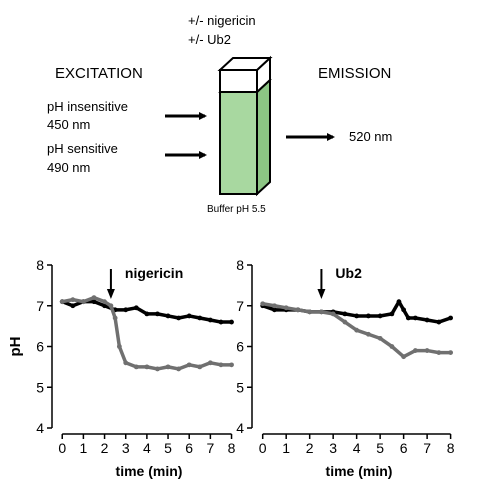 The height and width of the screenshot is (485, 490). What do you see at coordinates (354, 73) in the screenshot?
I see `emission-heading: EMISSION` at bounding box center [354, 73].